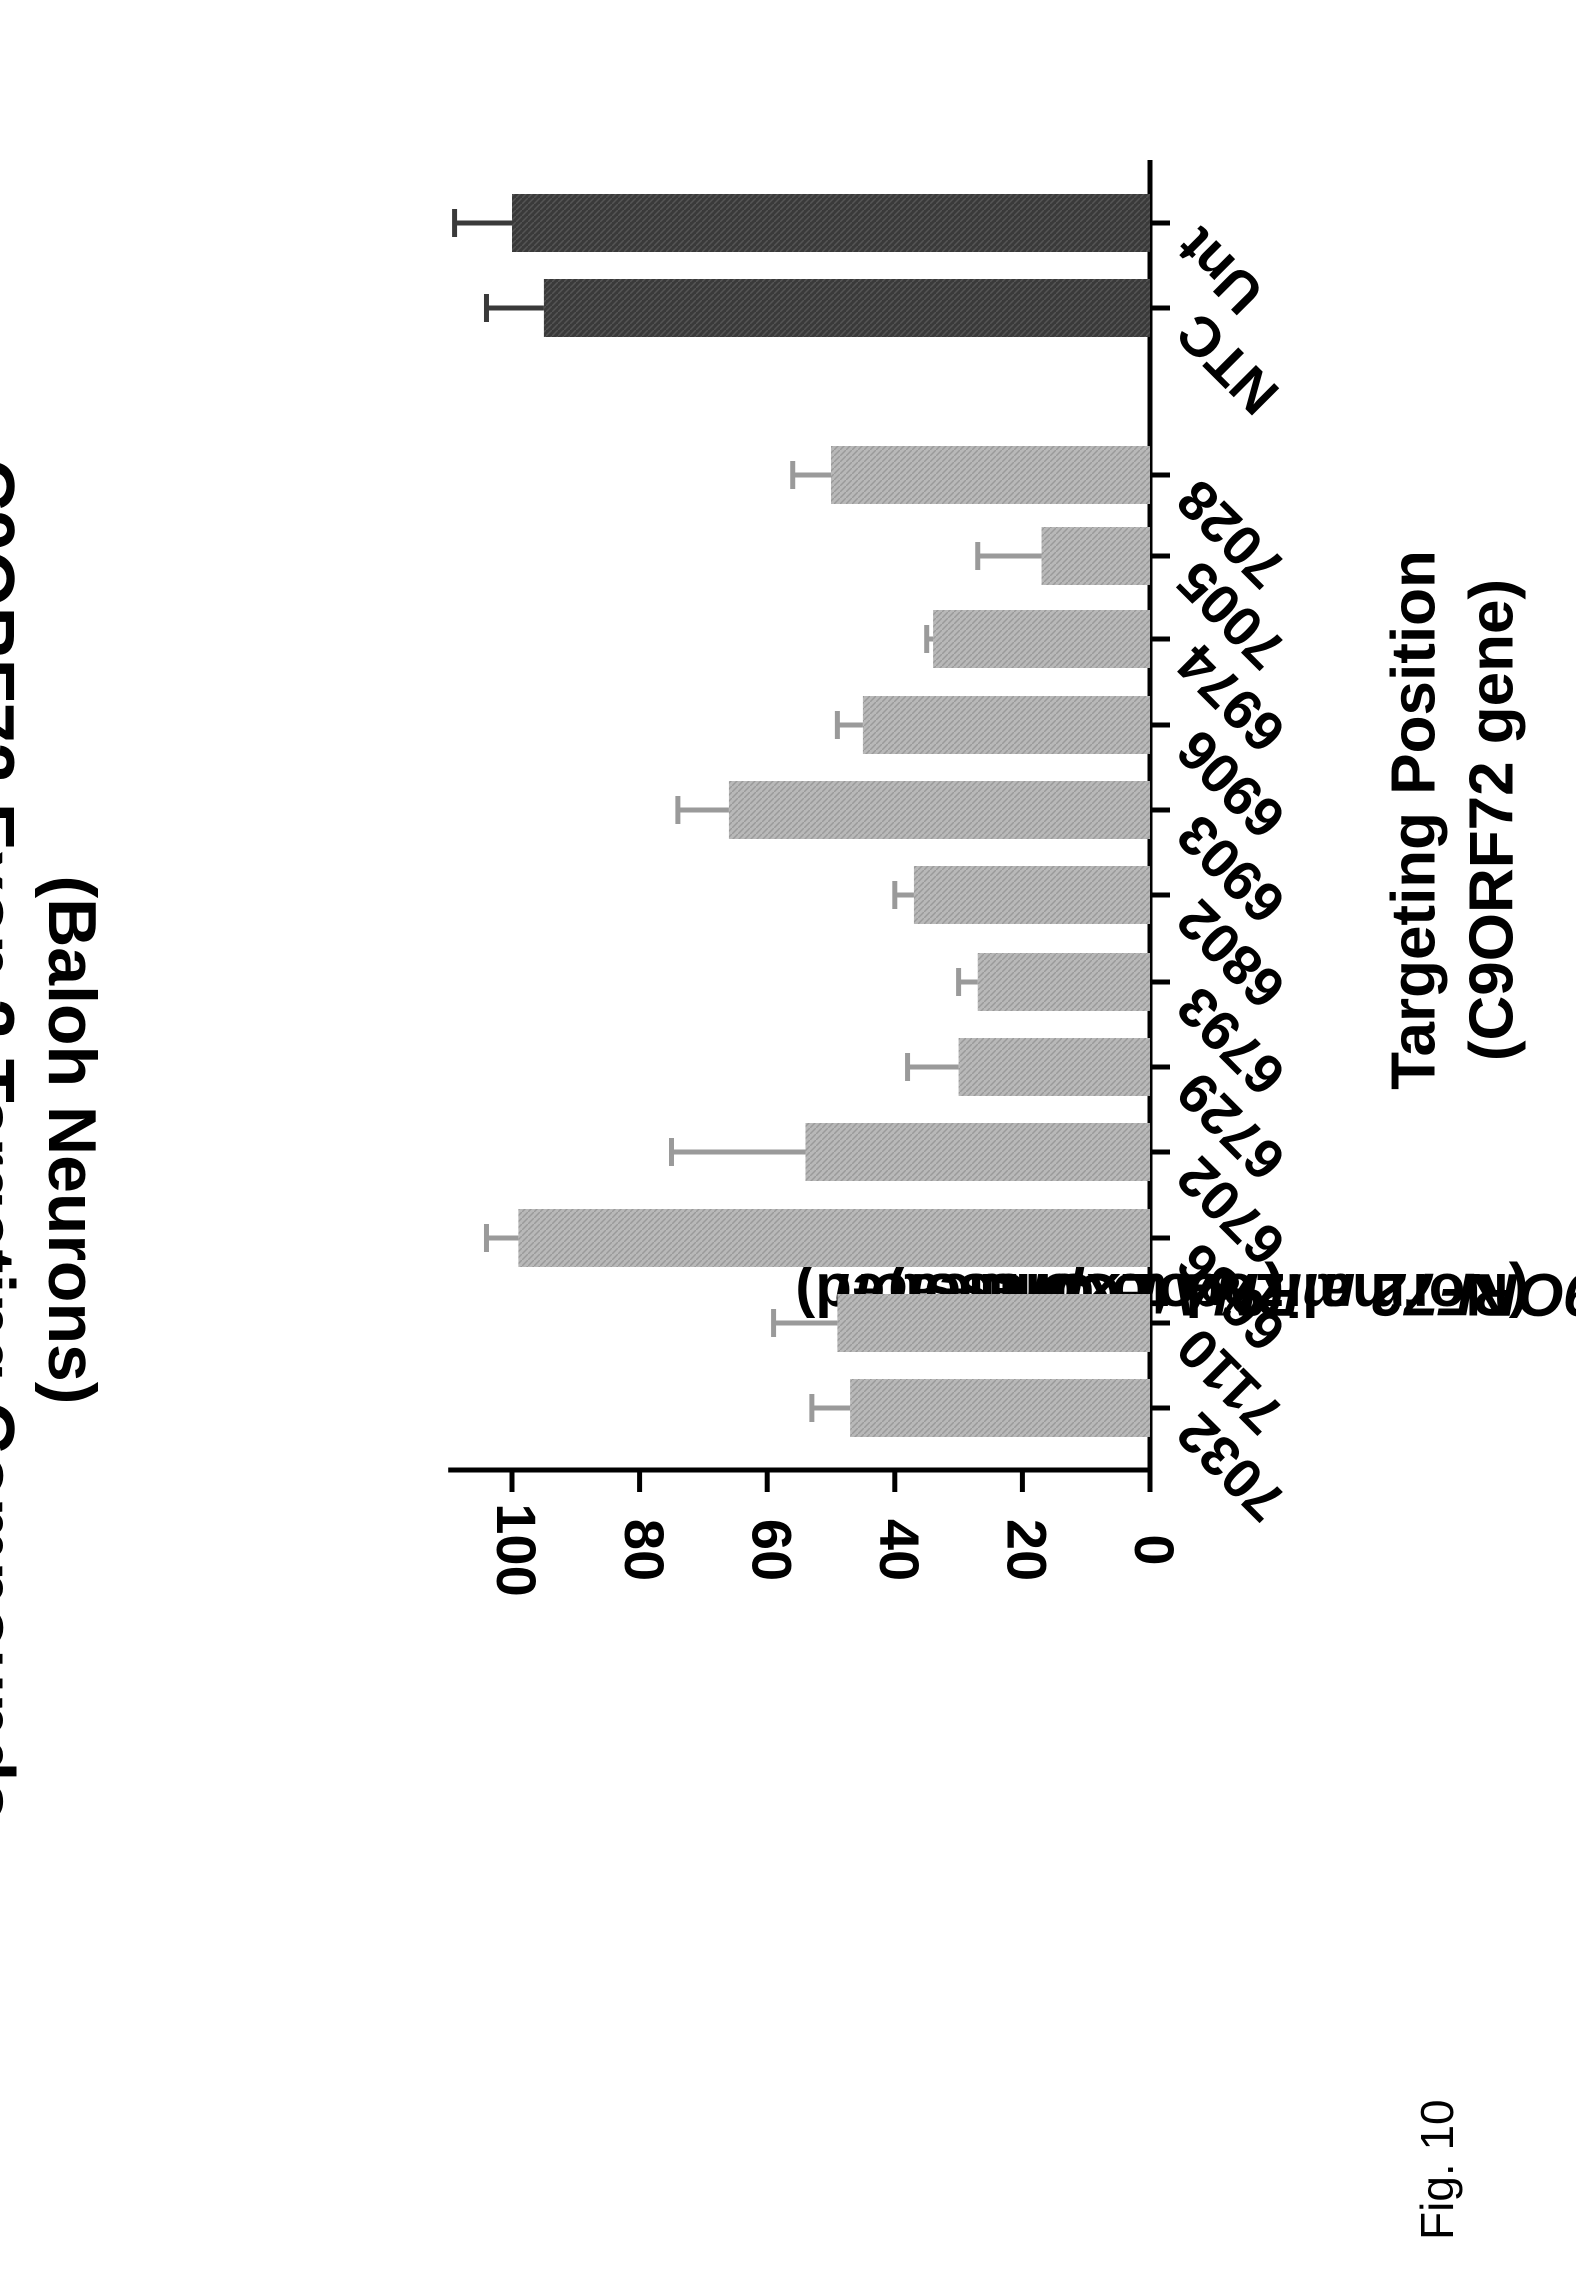  Describe the element at coordinates (1413, 820) in the screenshot. I see `x-axis-label-line-1: Targeting Position` at that location.